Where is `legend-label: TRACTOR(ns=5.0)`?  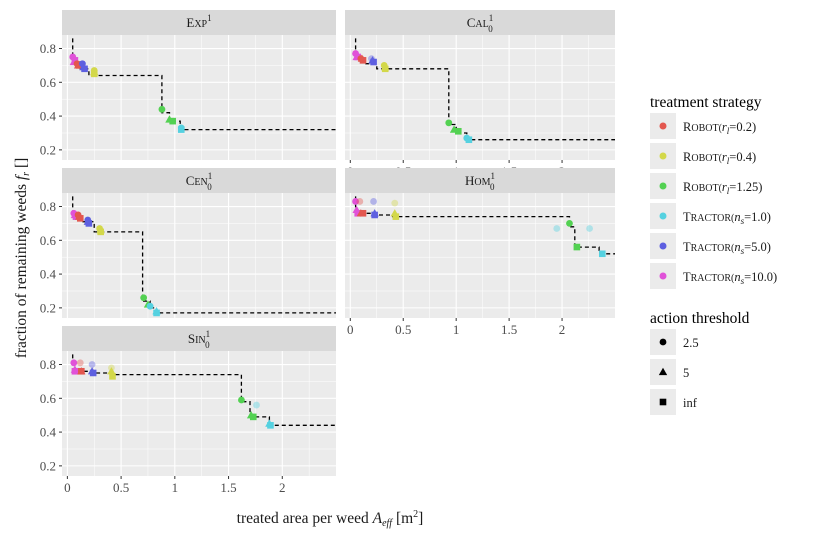 legend-label: TRACTOR(ns=5.0) is located at coordinates (727, 248).